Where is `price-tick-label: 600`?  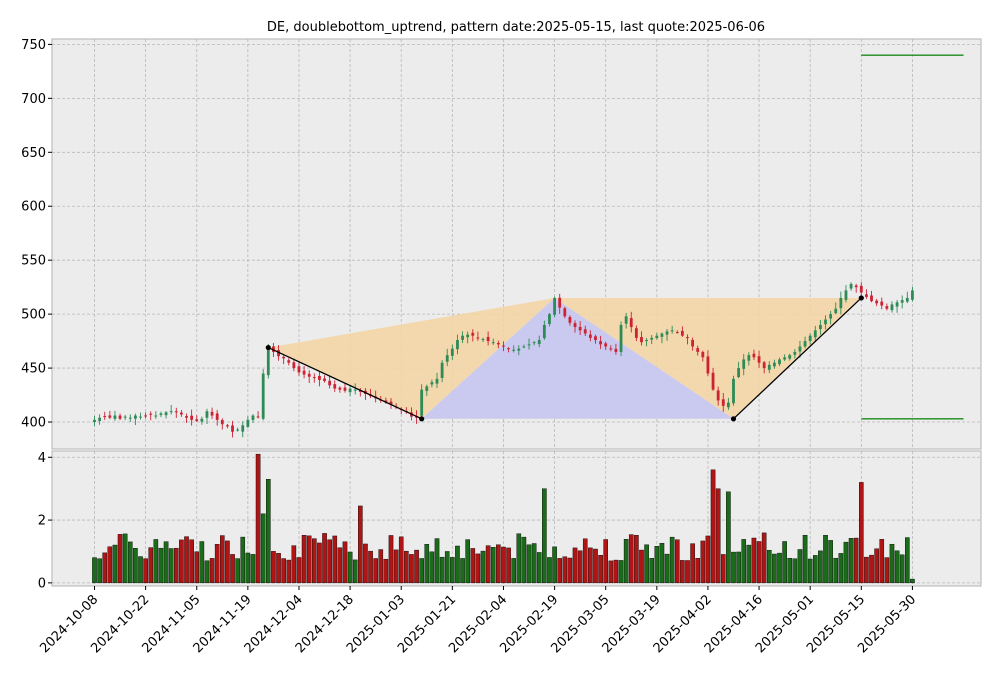 price-tick-label: 600 is located at coordinates (33, 207).